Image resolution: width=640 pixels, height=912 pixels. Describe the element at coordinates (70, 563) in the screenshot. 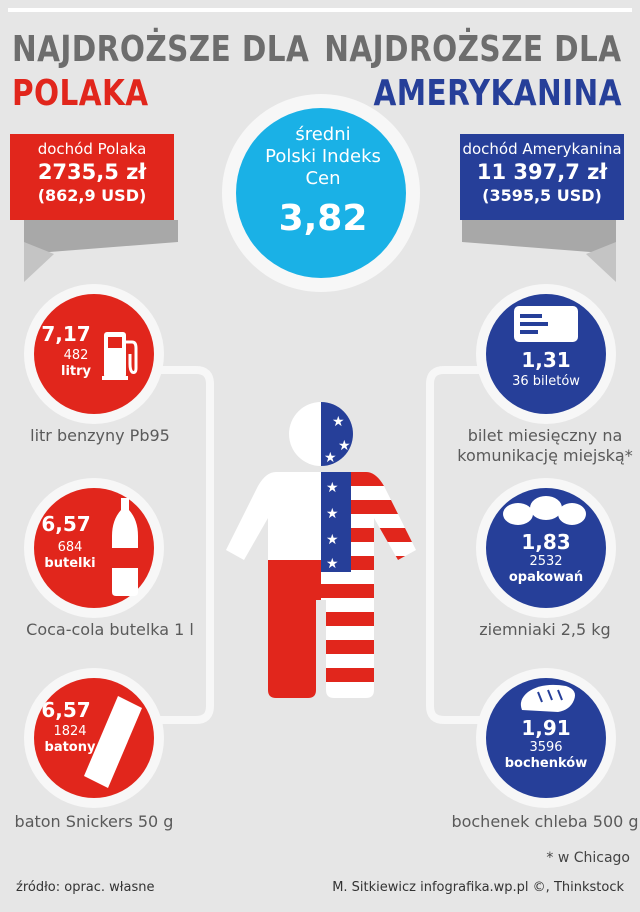

I see `pl-item-2-unit: butelki` at that location.